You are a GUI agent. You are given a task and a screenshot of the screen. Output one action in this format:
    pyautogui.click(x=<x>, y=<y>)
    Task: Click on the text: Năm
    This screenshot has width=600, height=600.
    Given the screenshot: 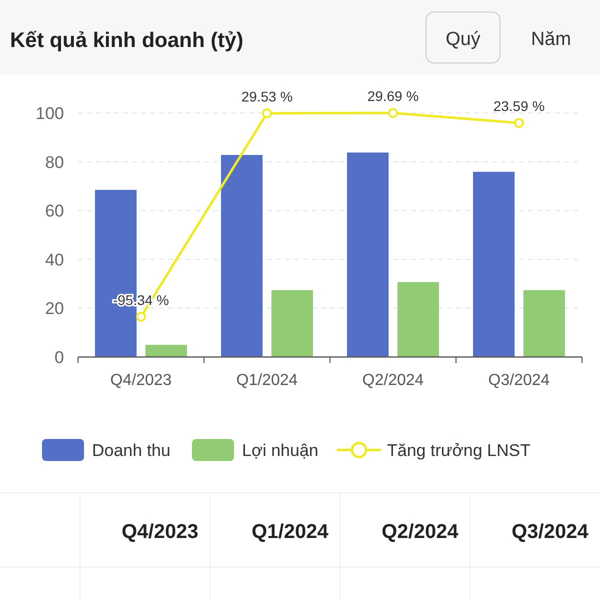 What is the action you would take?
    pyautogui.click(x=551, y=39)
    